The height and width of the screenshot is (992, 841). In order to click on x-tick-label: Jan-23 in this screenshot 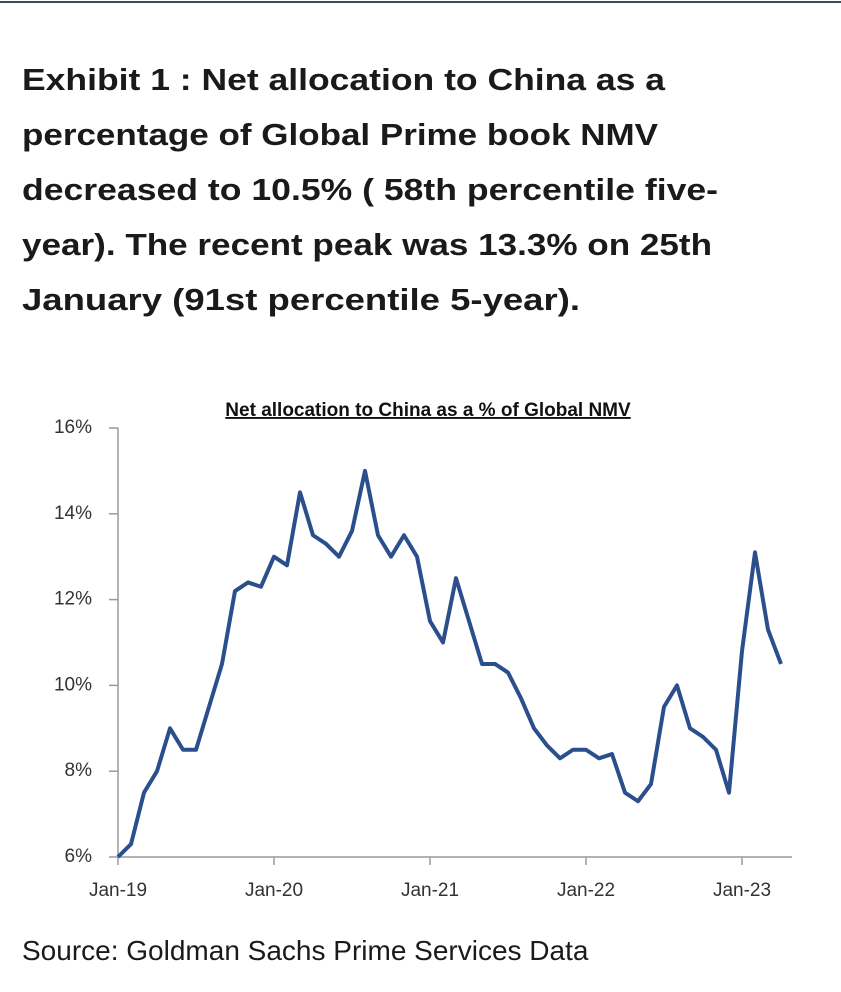, I will do `click(742, 890)`.